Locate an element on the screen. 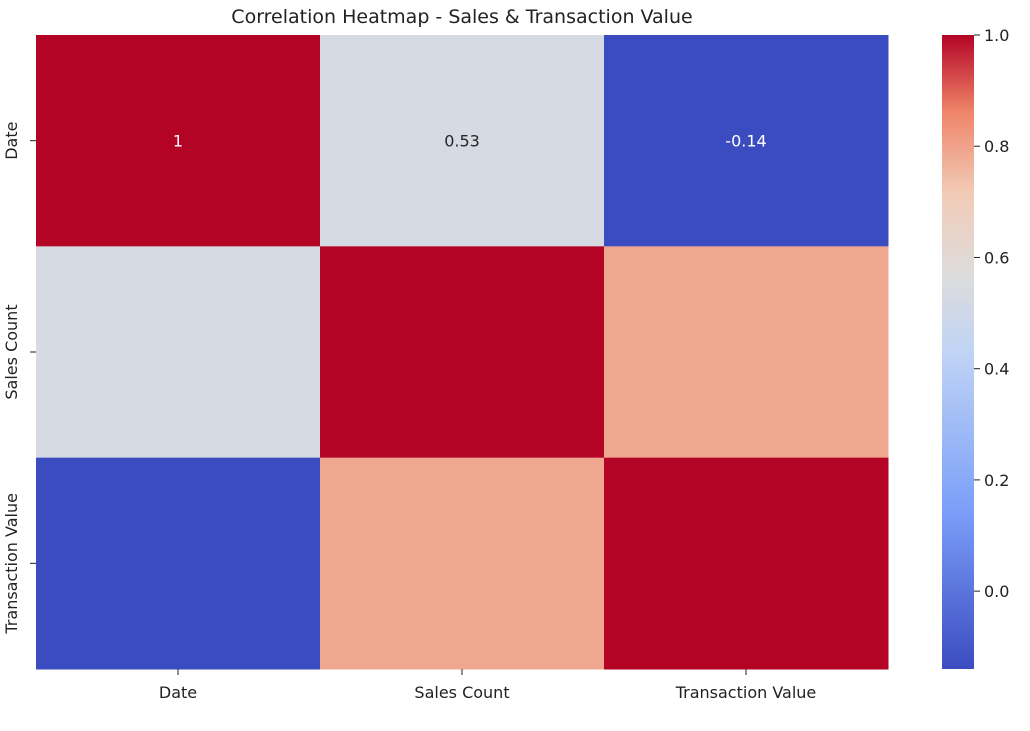 Image resolution: width=1030 pixels, height=731 pixels. cell-annotations: 1 0.53 -0.14 is located at coordinates (470, 141).